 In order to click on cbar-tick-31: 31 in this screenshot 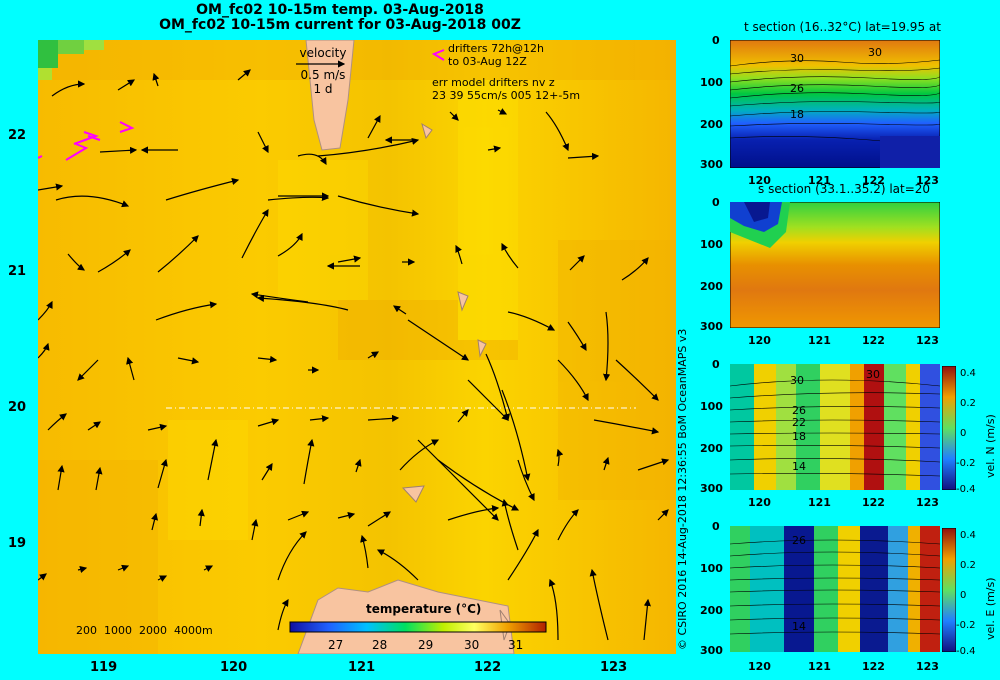, I will do `click(516, 645)`.